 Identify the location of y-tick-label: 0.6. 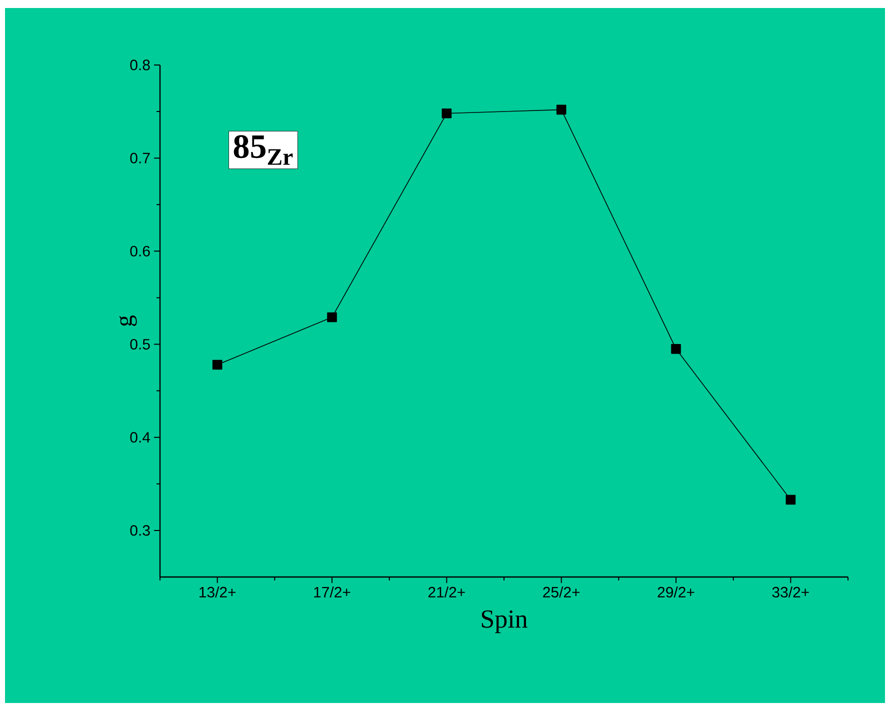
(140, 251).